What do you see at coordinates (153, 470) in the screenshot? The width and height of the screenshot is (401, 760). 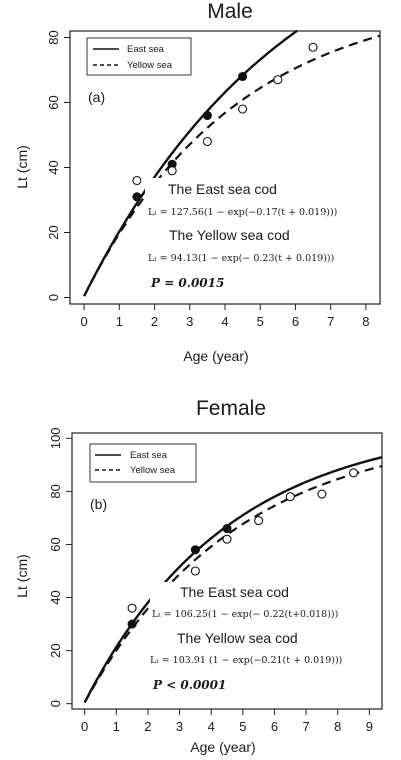 I see `panel-b-legend-yellow-label: Yellow sea` at bounding box center [153, 470].